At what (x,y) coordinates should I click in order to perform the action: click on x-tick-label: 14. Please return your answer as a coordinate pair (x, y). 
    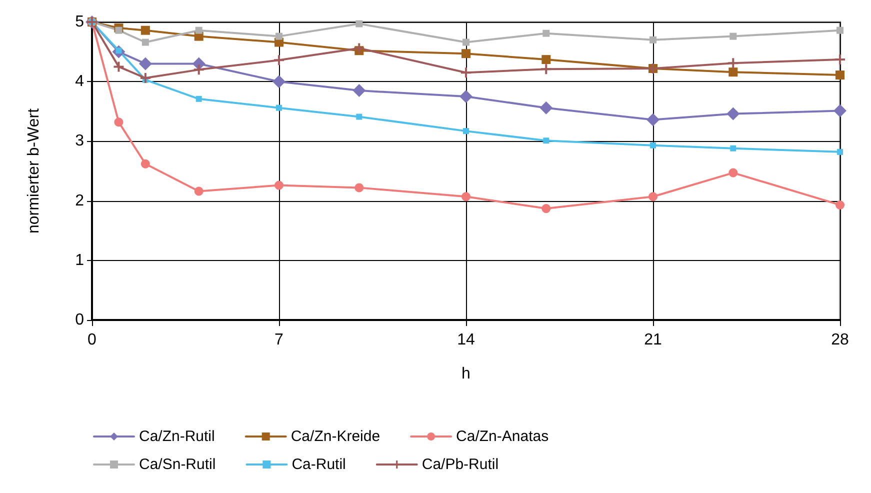
    Looking at the image, I should click on (466, 340).